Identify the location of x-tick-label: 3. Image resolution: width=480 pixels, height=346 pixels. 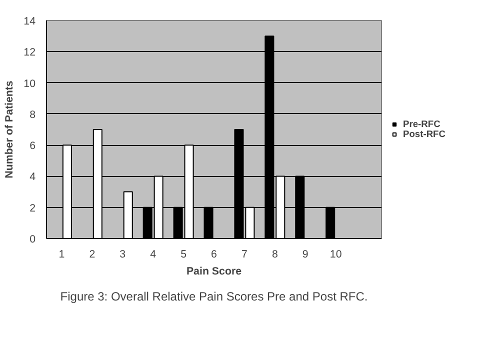
(123, 254).